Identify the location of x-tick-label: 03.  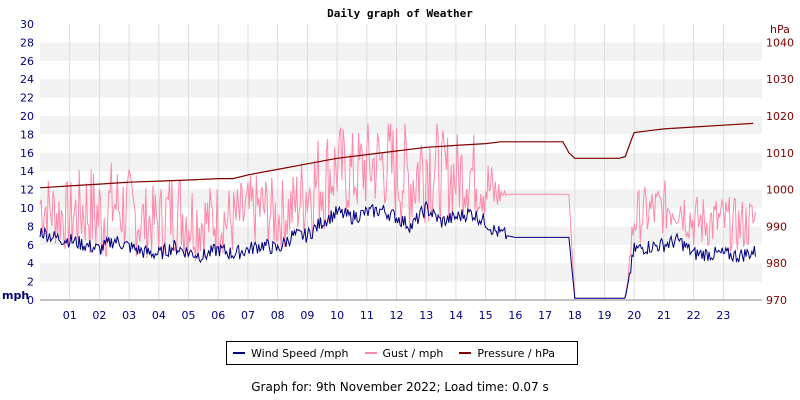
(129, 315).